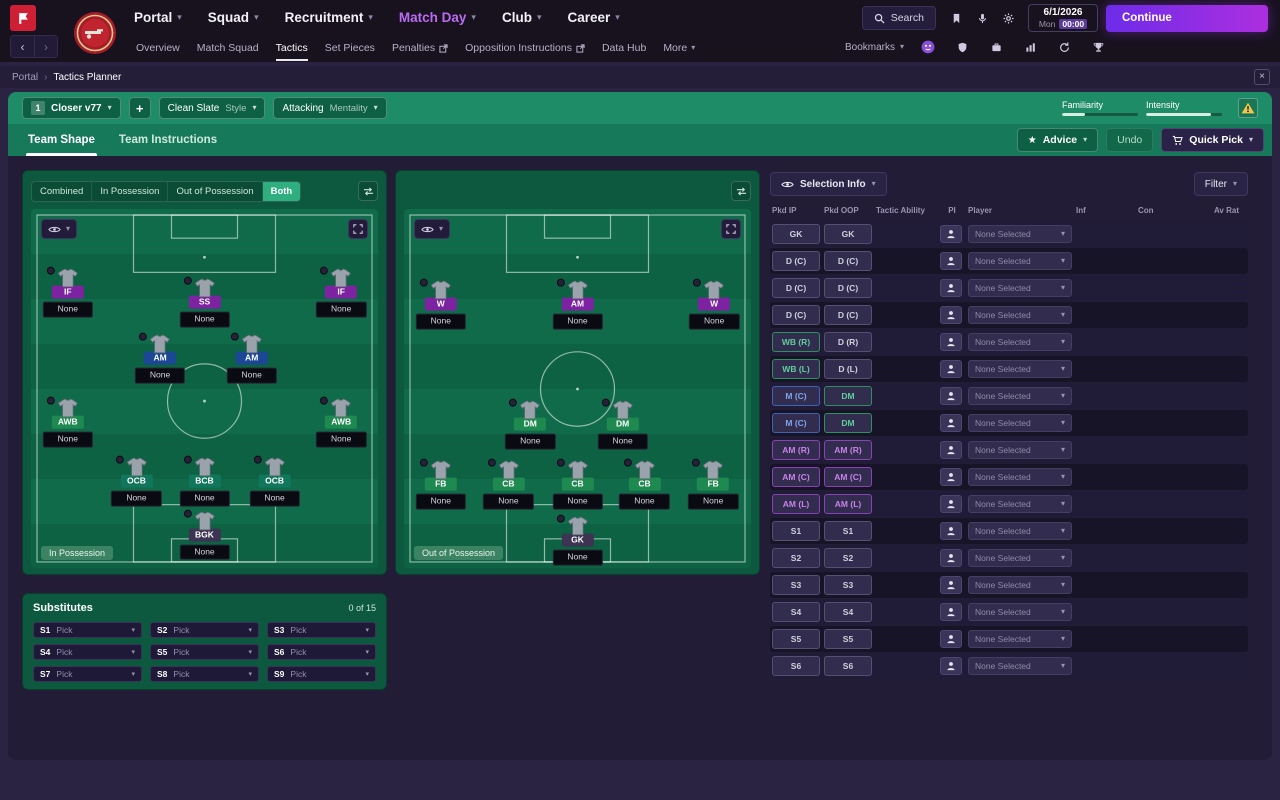 The width and height of the screenshot is (1280, 800). Describe the element at coordinates (796, 450) in the screenshot. I see `pos-badge-ip: AM (R)` at that location.